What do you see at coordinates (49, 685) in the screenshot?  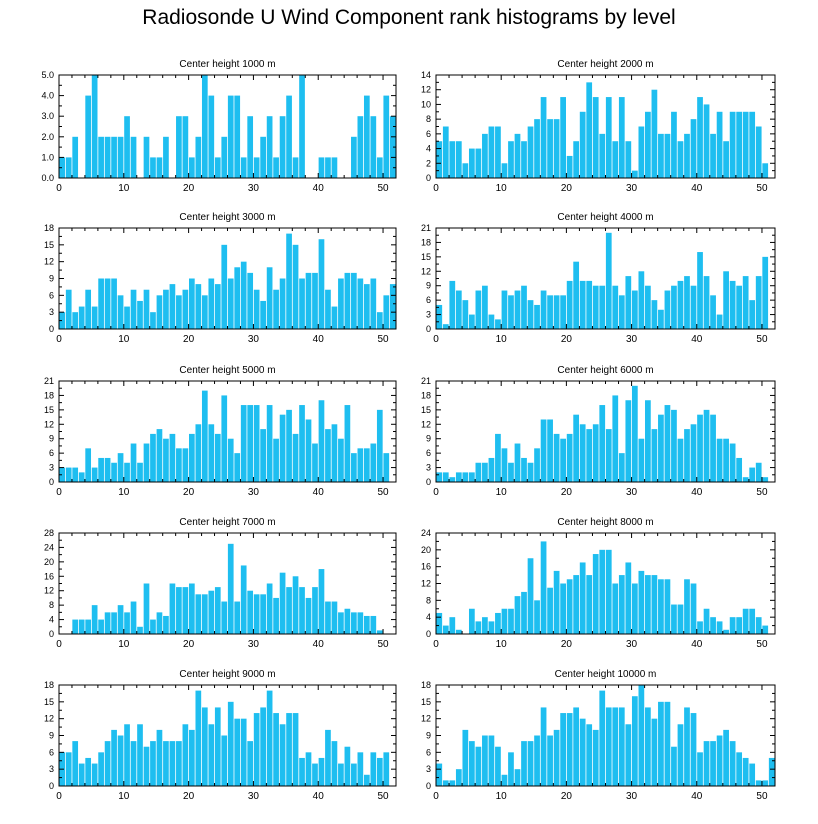 I see `y-tick-label: 18` at bounding box center [49, 685].